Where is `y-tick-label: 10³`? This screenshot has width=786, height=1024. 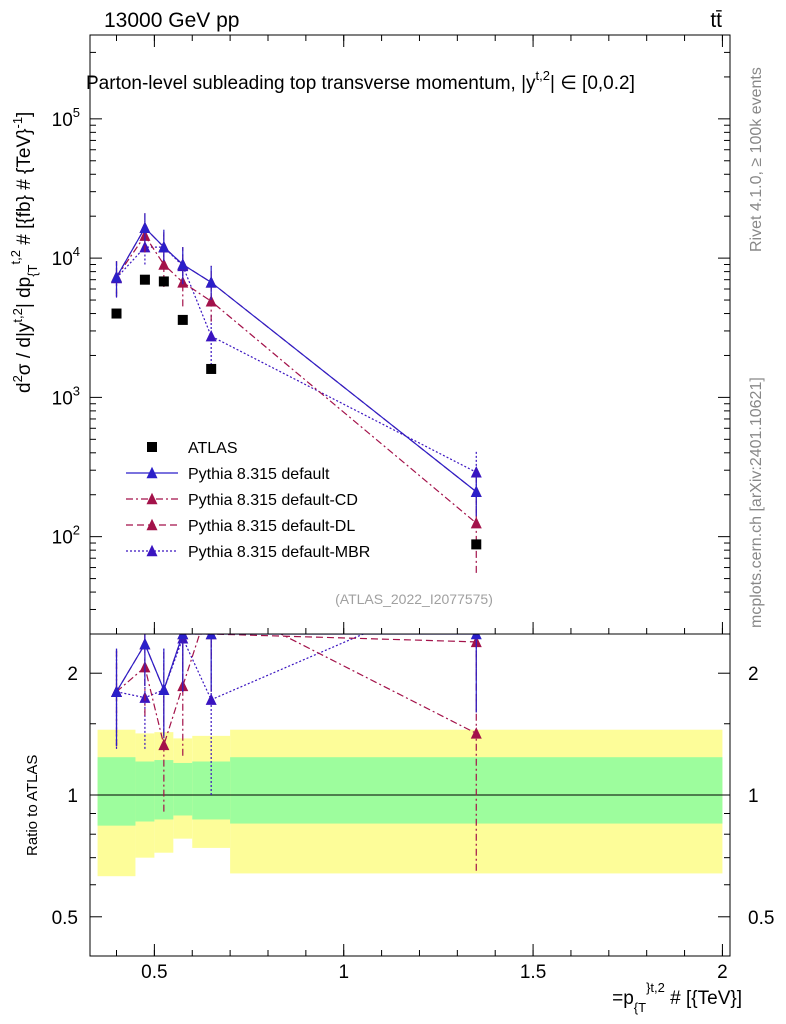
y-tick-label: 10³ is located at coordinates (66, 396).